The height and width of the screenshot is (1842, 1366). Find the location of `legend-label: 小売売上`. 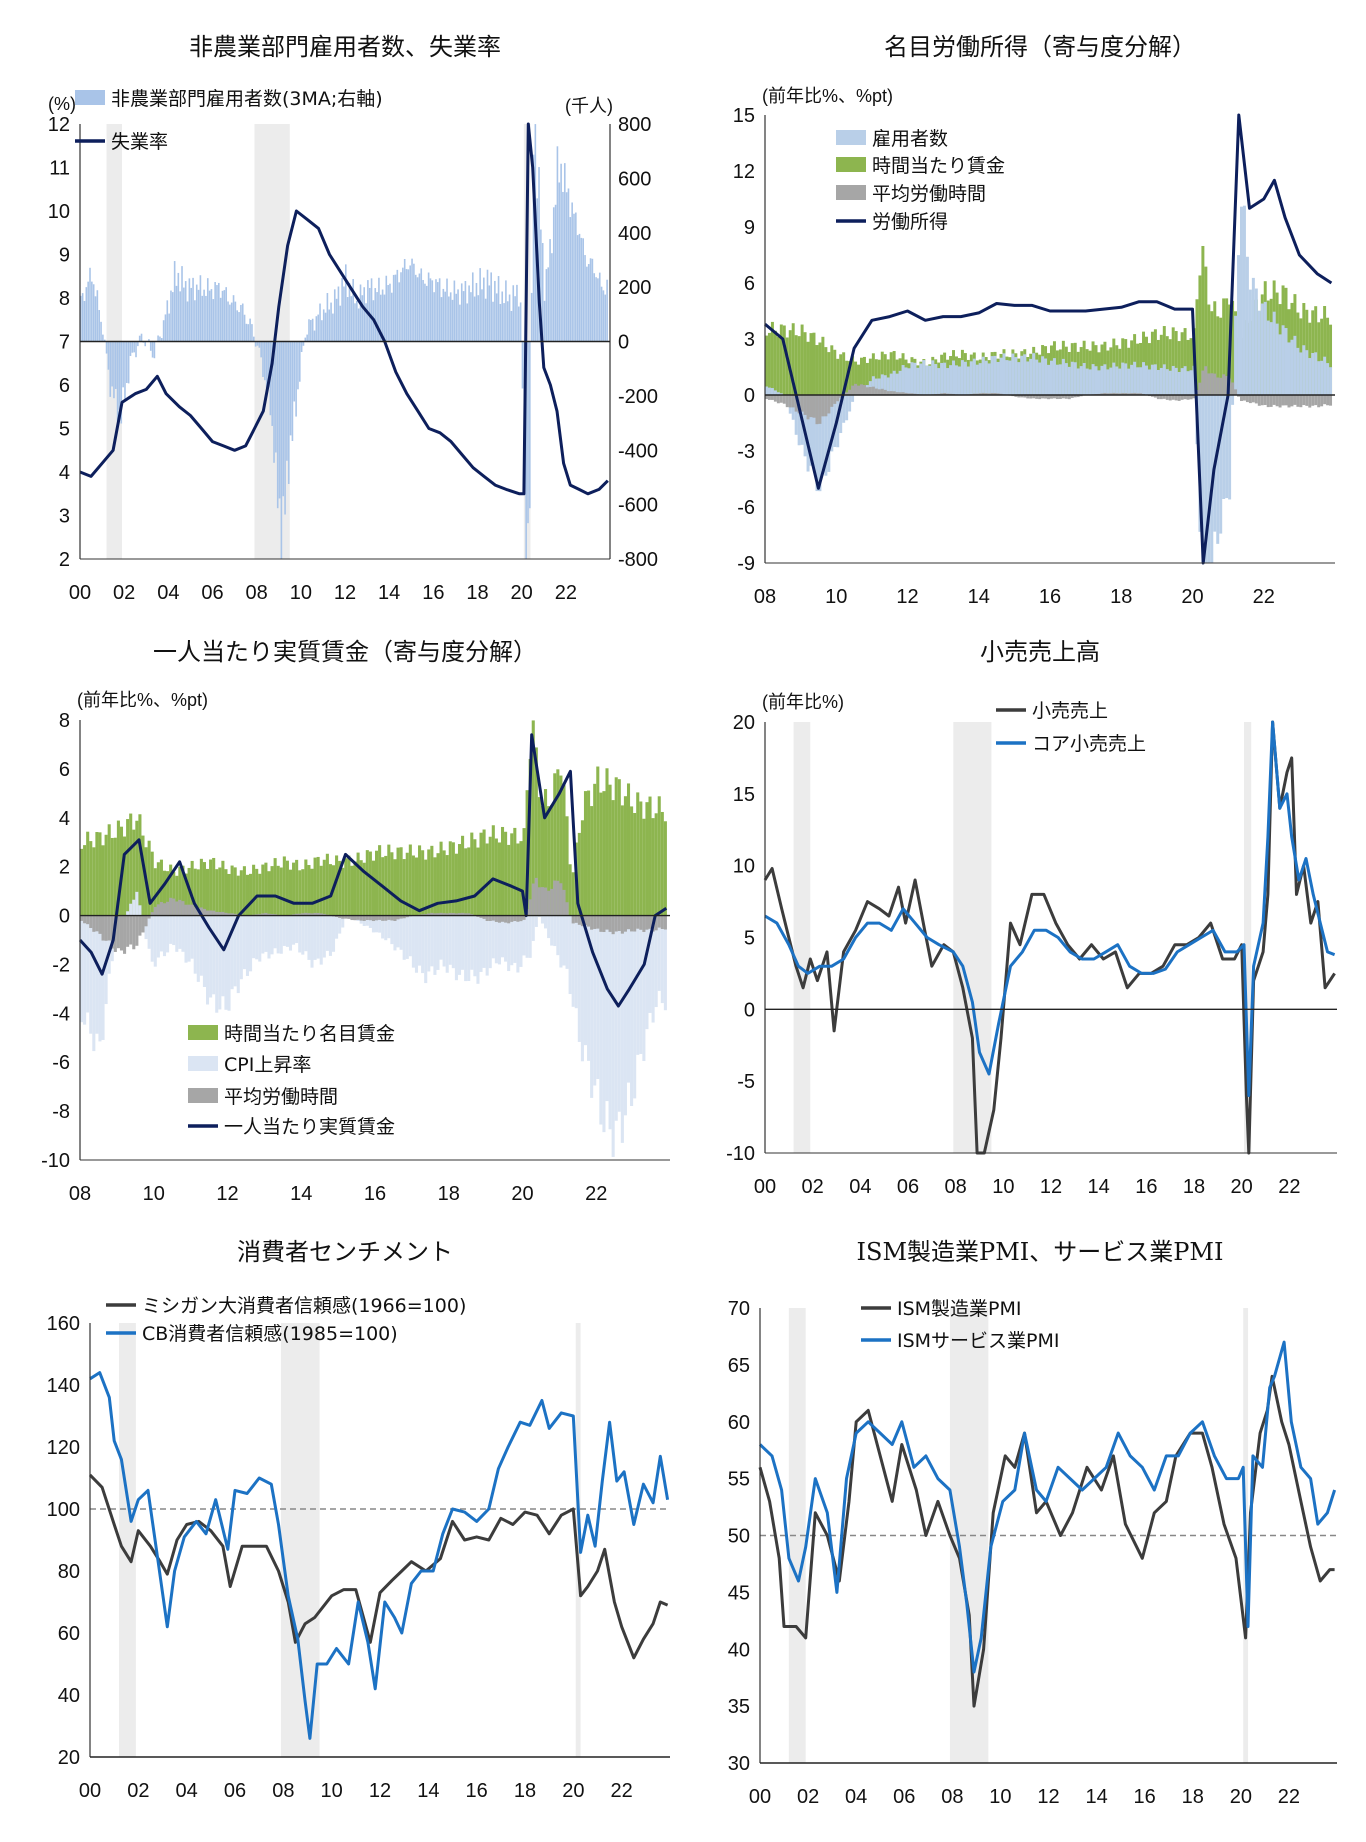

legend-label: 小売売上 is located at coordinates (1070, 711).